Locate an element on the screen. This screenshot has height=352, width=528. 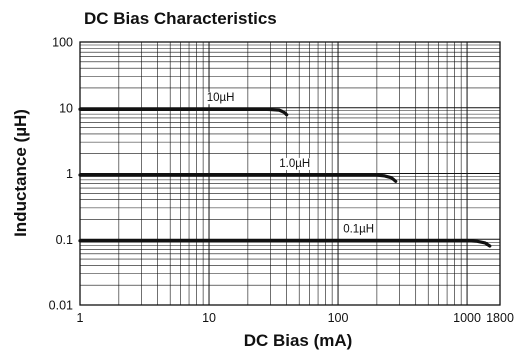
y-tick-label: 0.01 is located at coordinates (61, 306).